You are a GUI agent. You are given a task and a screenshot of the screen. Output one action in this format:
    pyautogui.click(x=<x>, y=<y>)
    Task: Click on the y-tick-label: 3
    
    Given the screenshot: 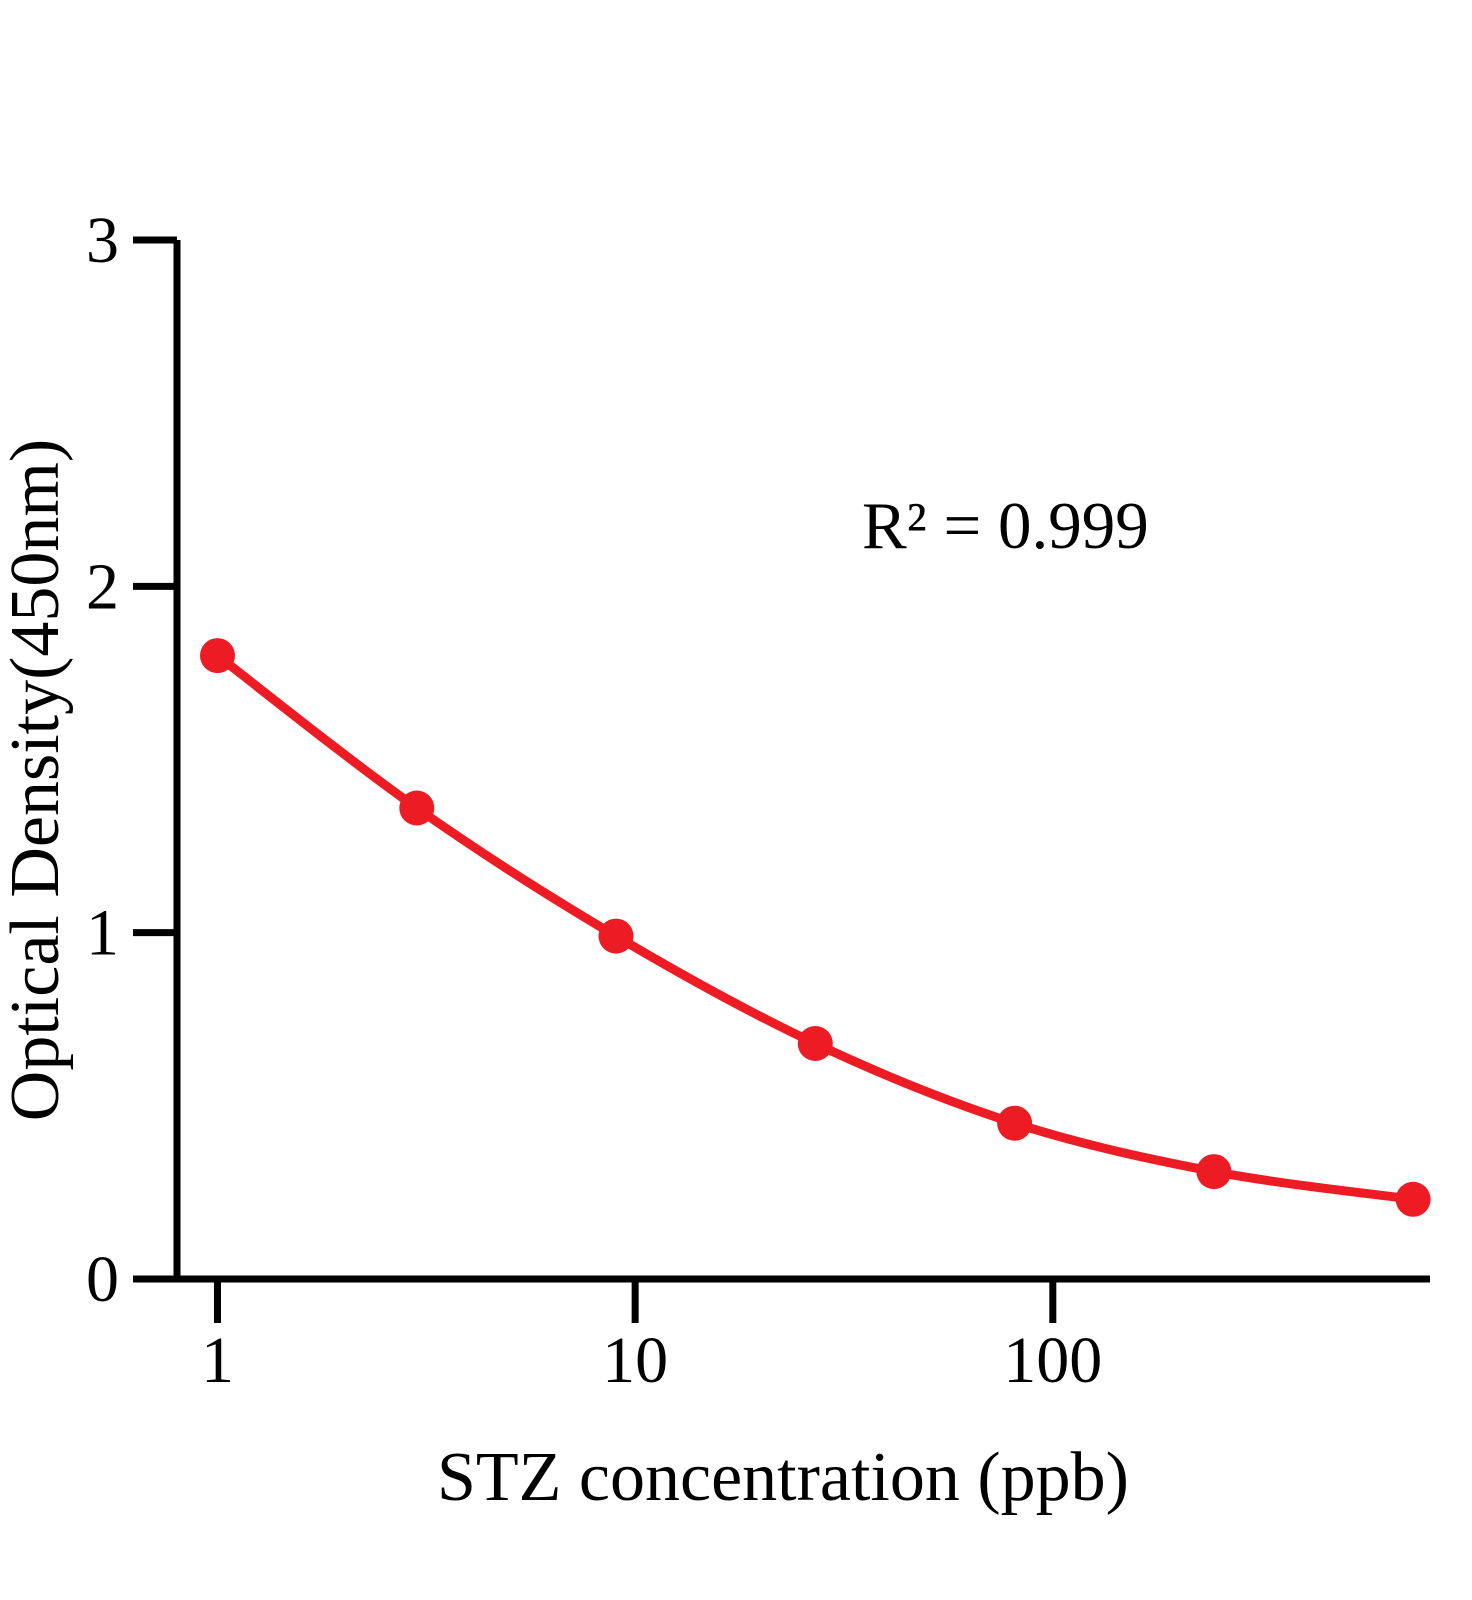 What is the action you would take?
    pyautogui.click(x=102, y=240)
    